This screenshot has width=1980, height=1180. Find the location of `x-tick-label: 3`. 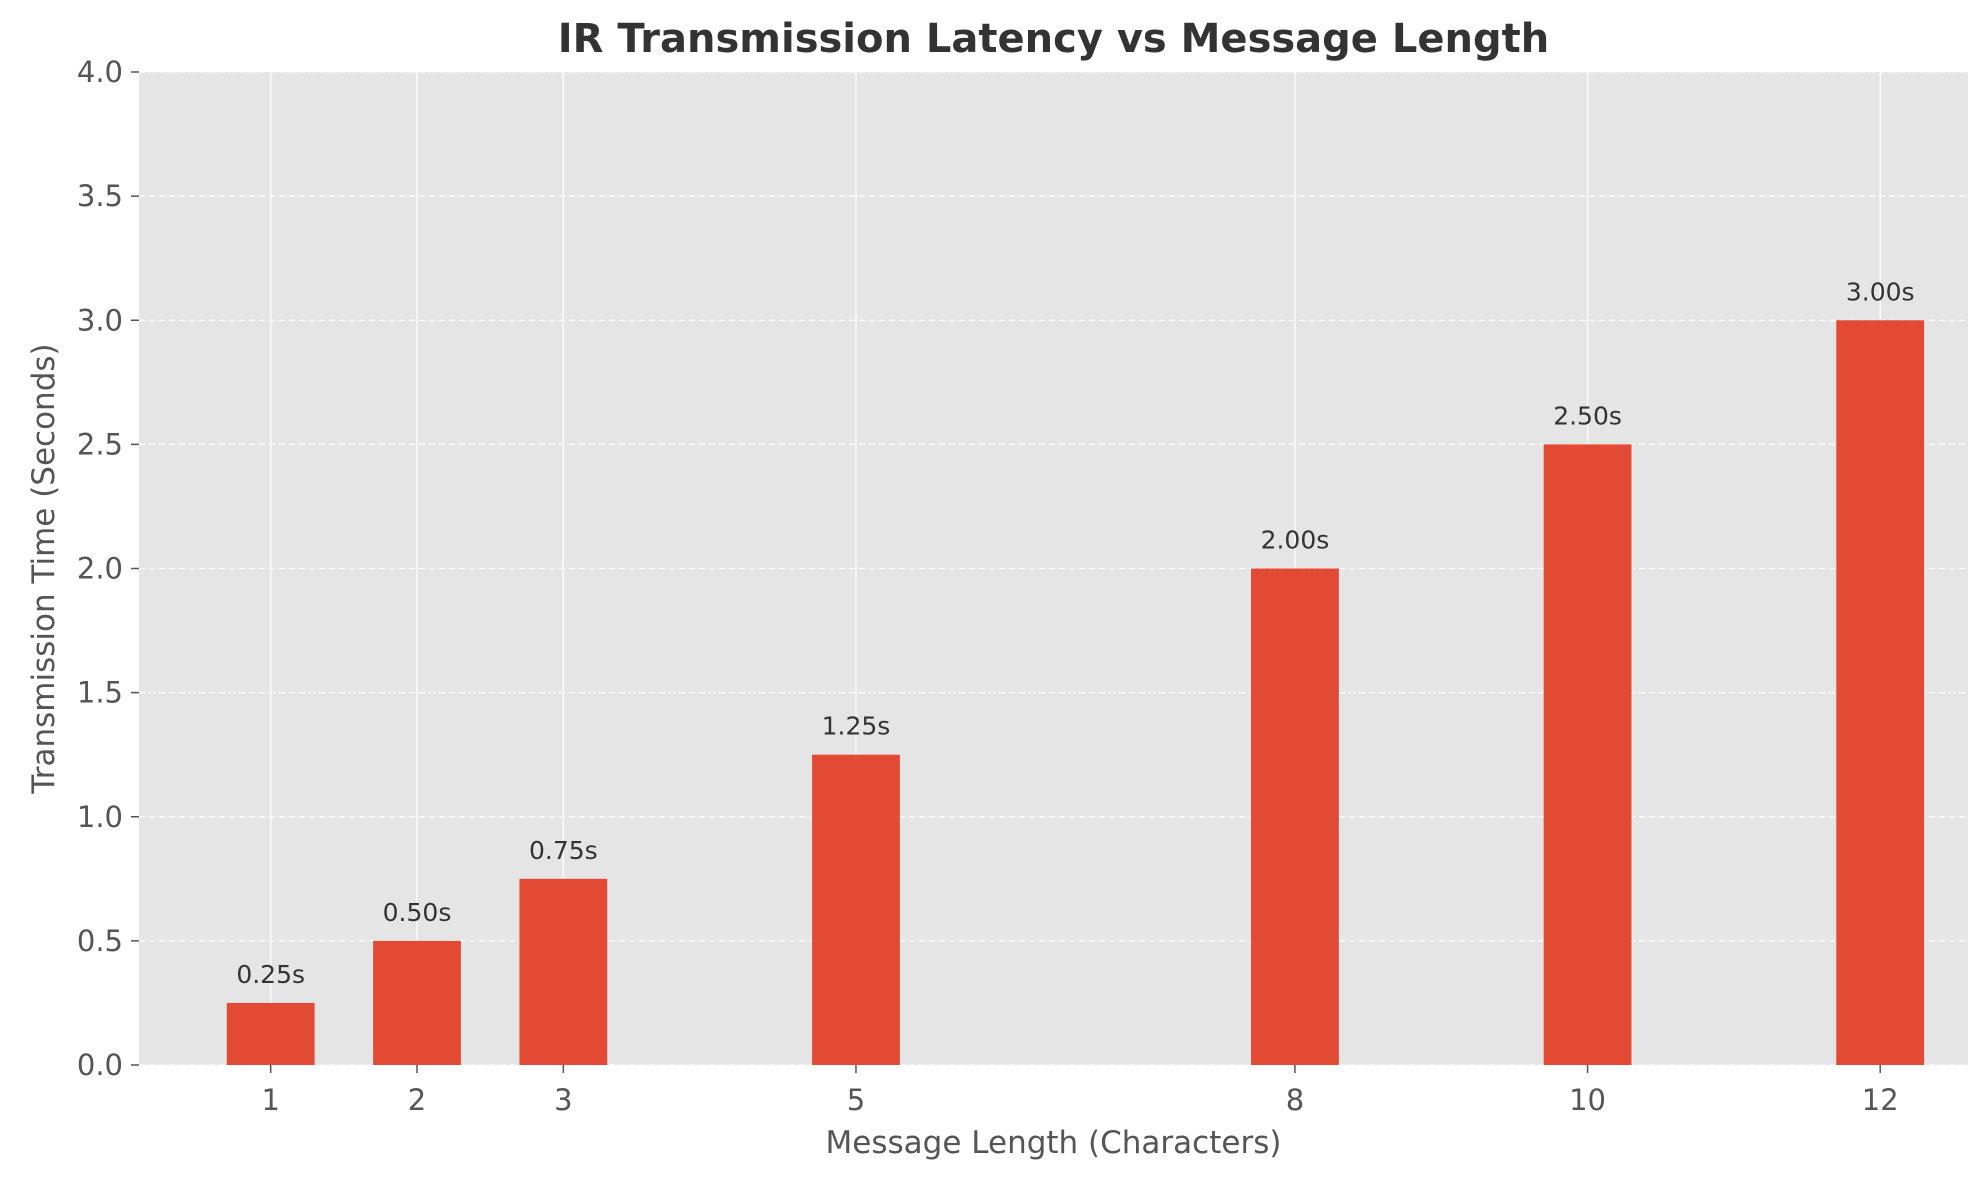

x-tick-label: 3 is located at coordinates (563, 1100).